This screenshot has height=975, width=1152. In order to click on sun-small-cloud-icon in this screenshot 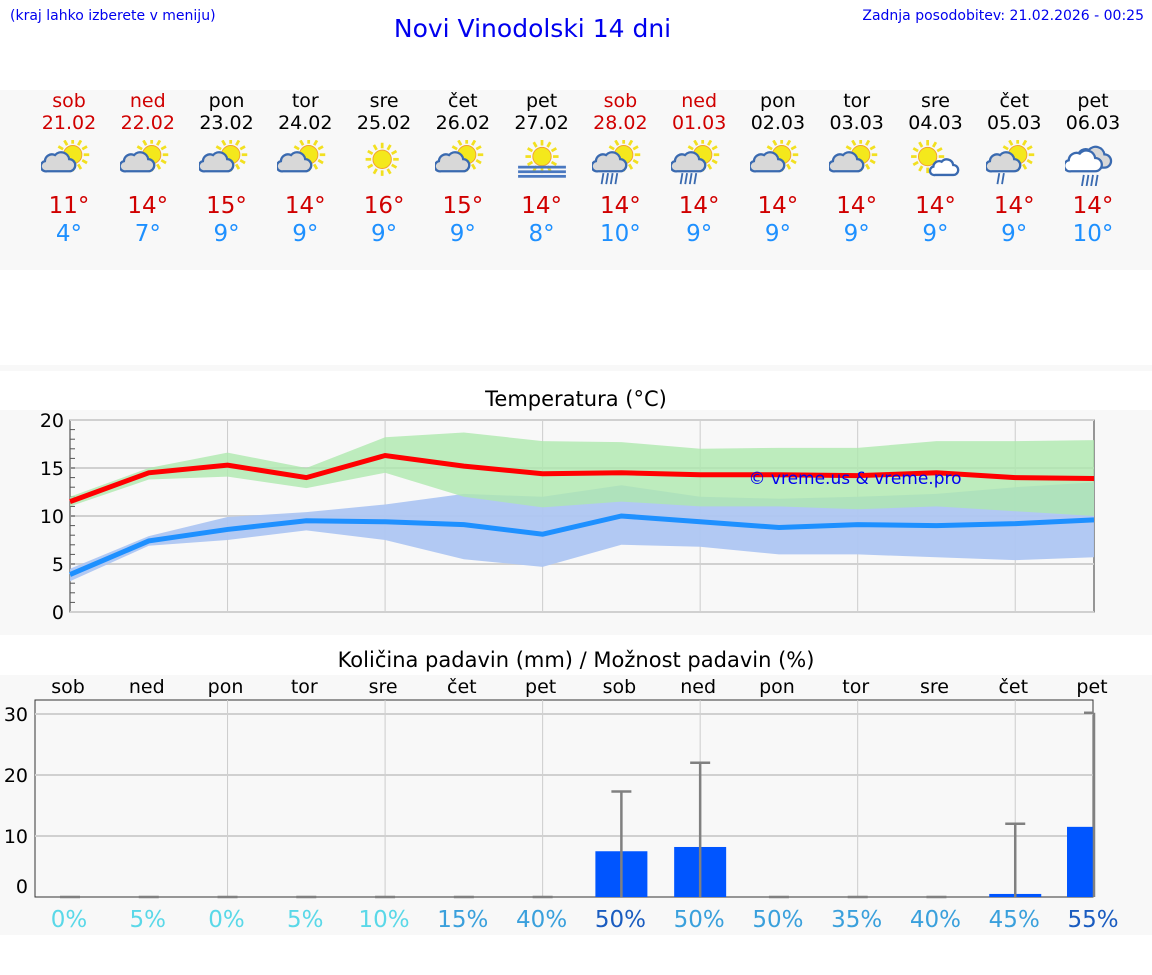, I will do `click(935, 158)`.